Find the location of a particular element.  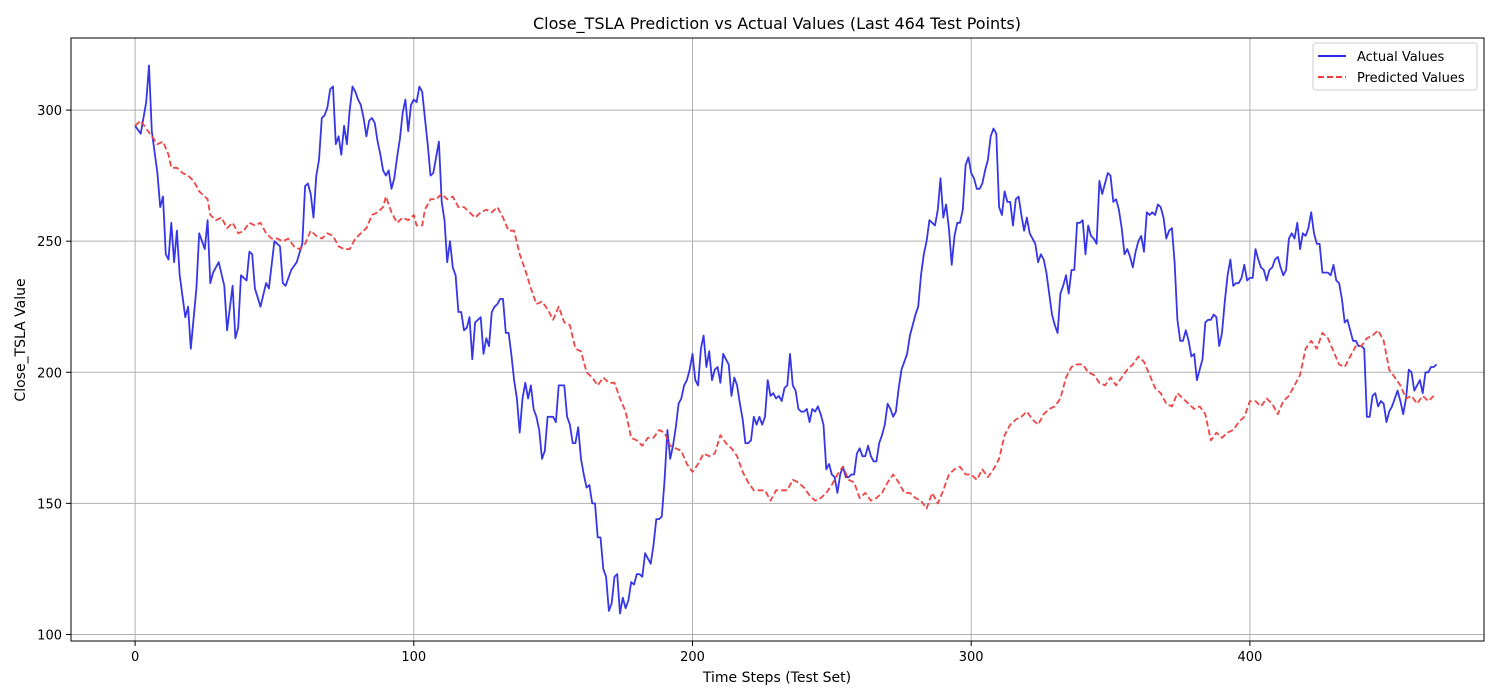

y-tick-label-100: 100 is located at coordinates (49, 635).